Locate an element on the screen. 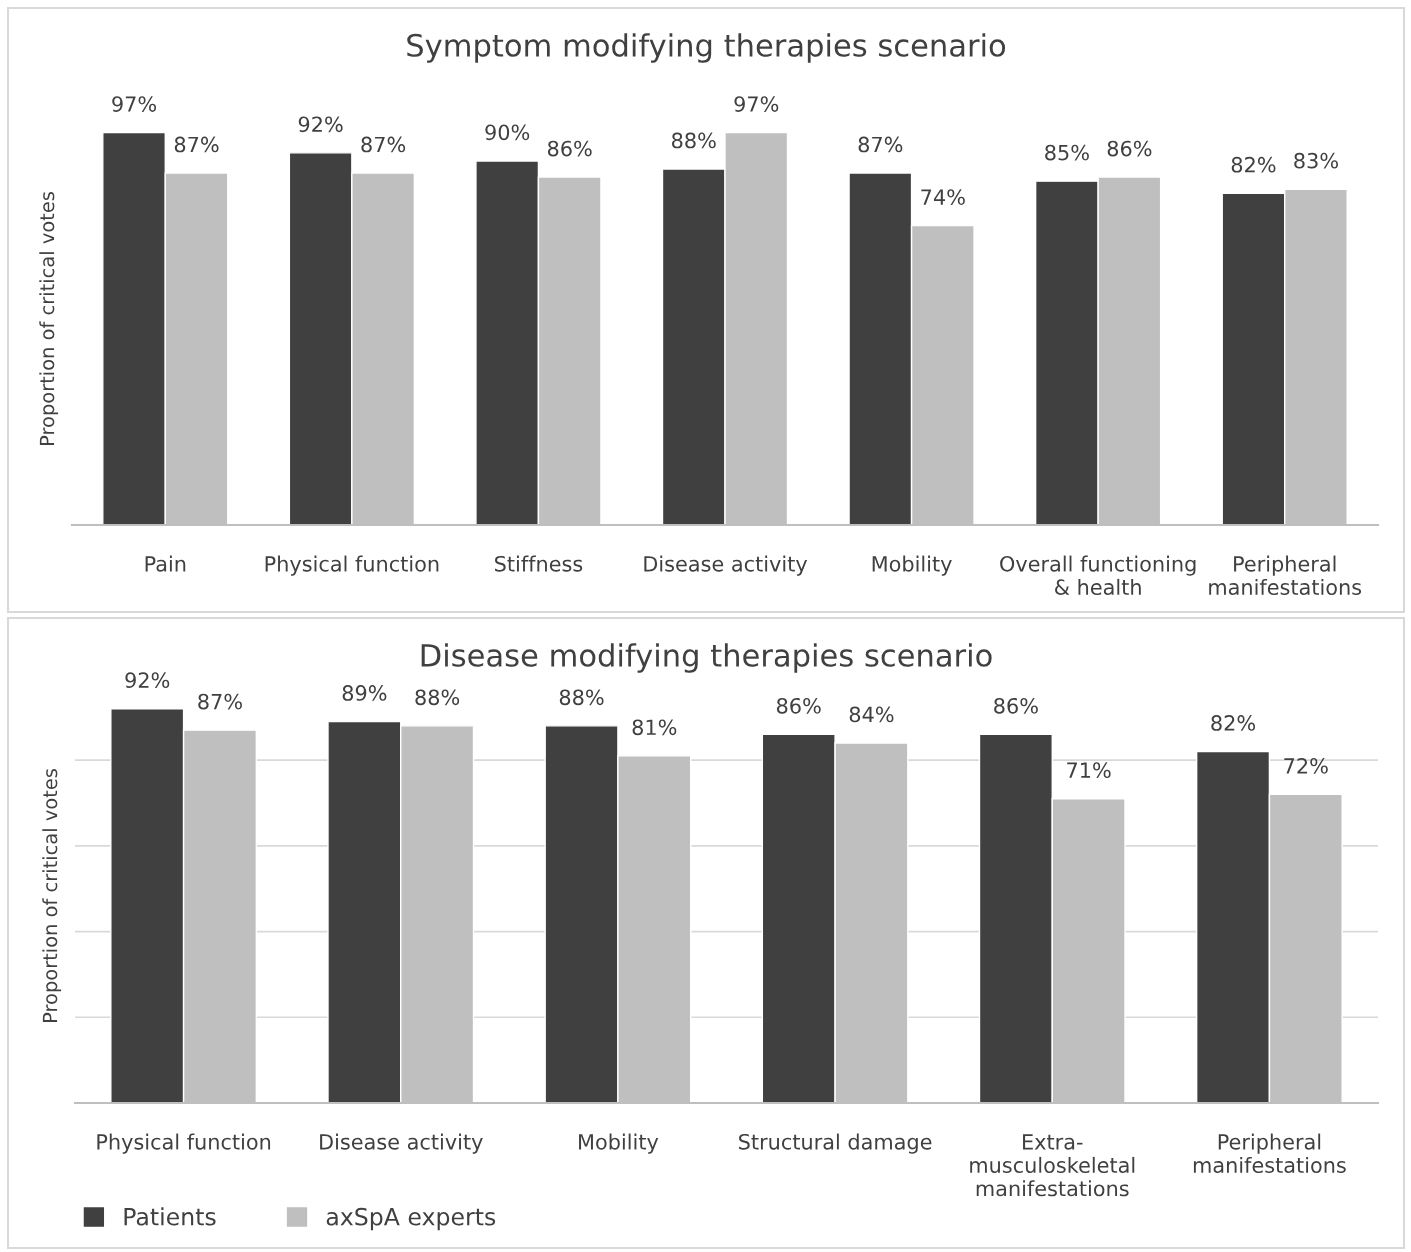 This screenshot has height=1252, width=1411. legend-label: Patients is located at coordinates (170, 1216).